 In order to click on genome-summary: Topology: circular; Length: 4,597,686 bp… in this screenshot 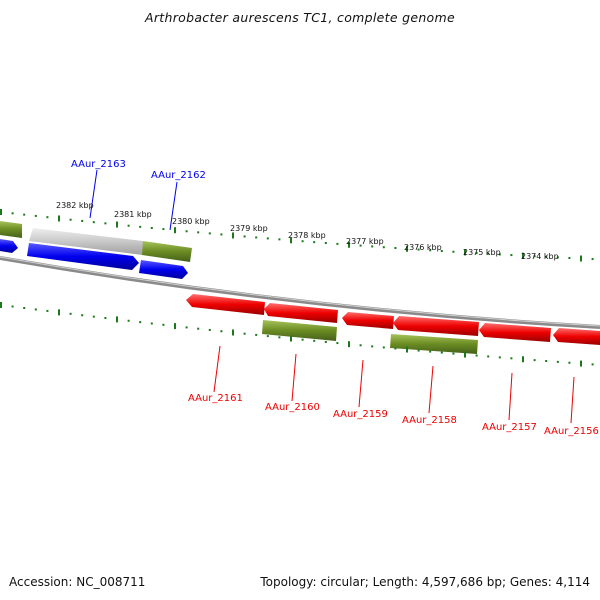, I will do `click(425, 582)`.